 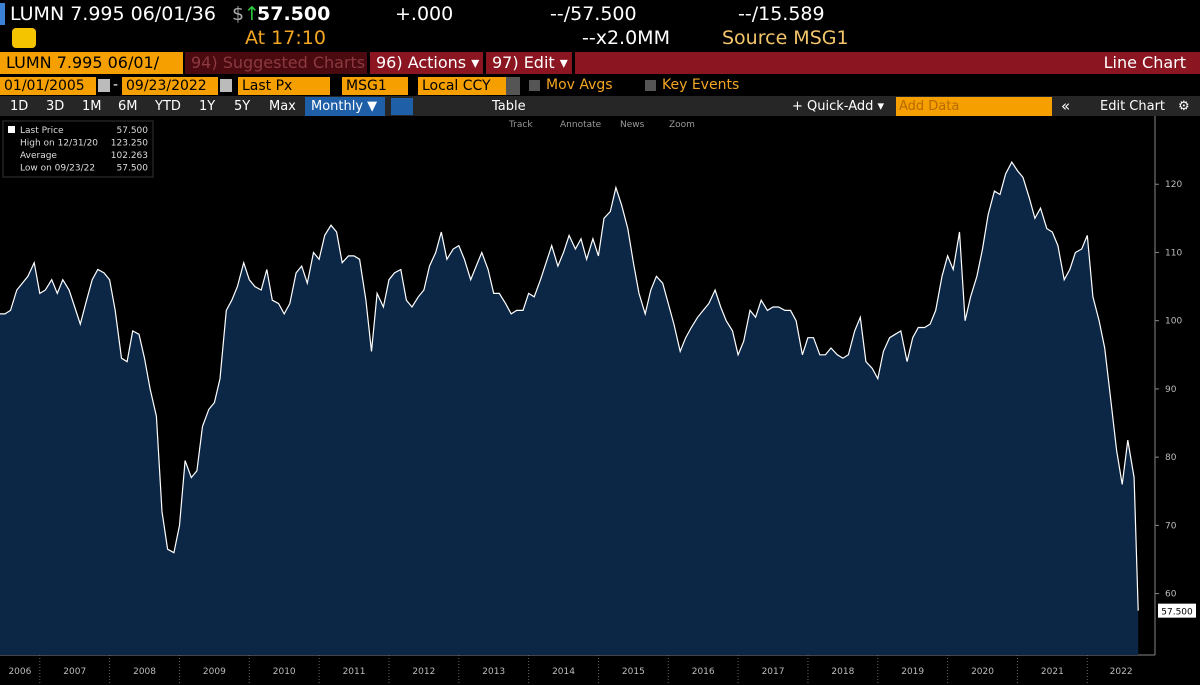 I want to click on period-button: 3D, so click(x=55, y=106).